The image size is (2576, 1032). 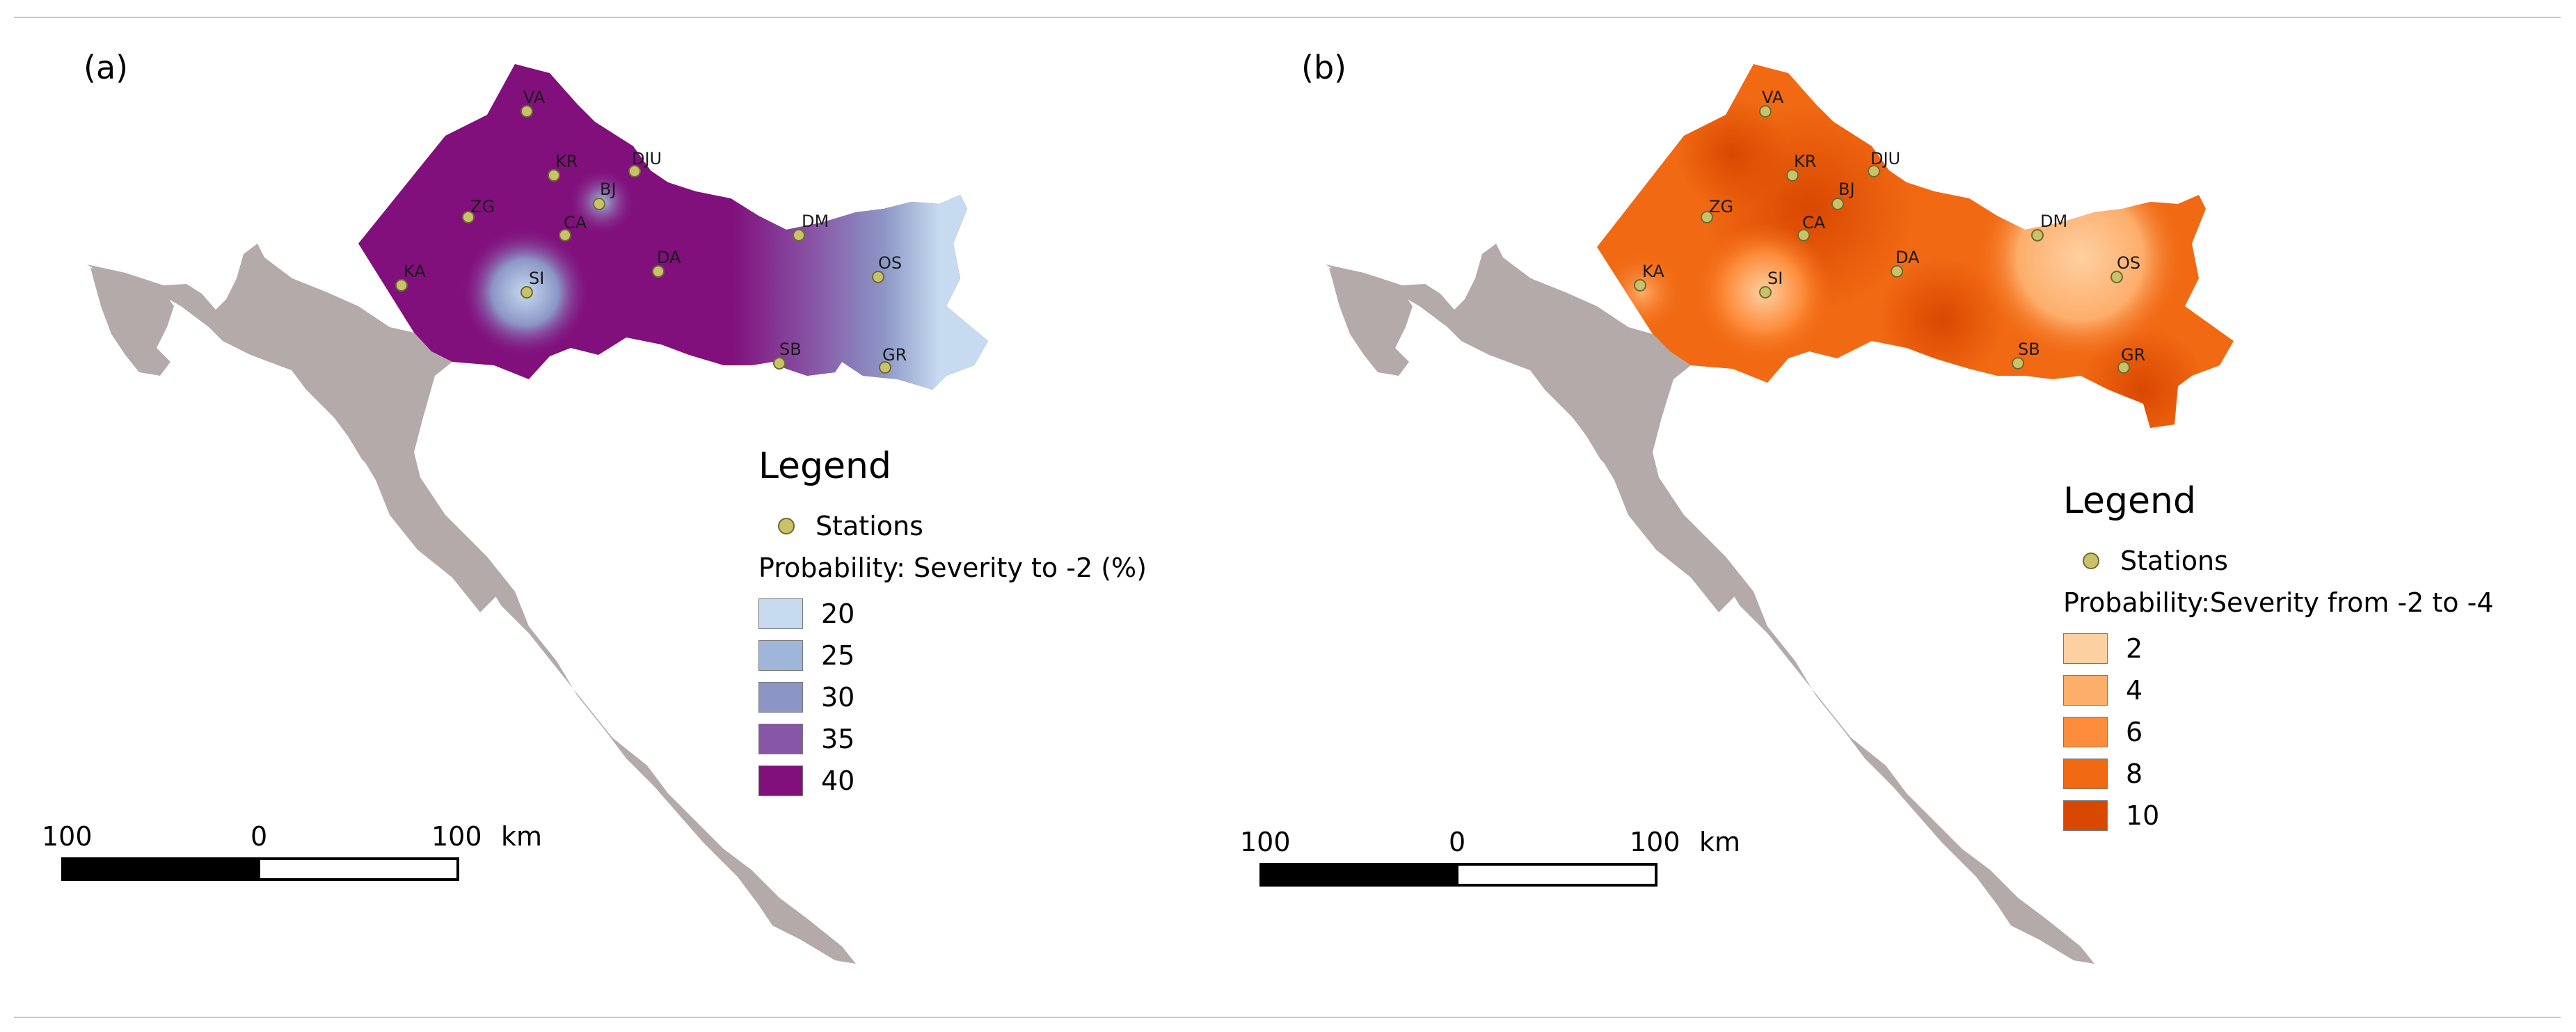 I want to click on legend-class: 20, so click(x=952, y=614).